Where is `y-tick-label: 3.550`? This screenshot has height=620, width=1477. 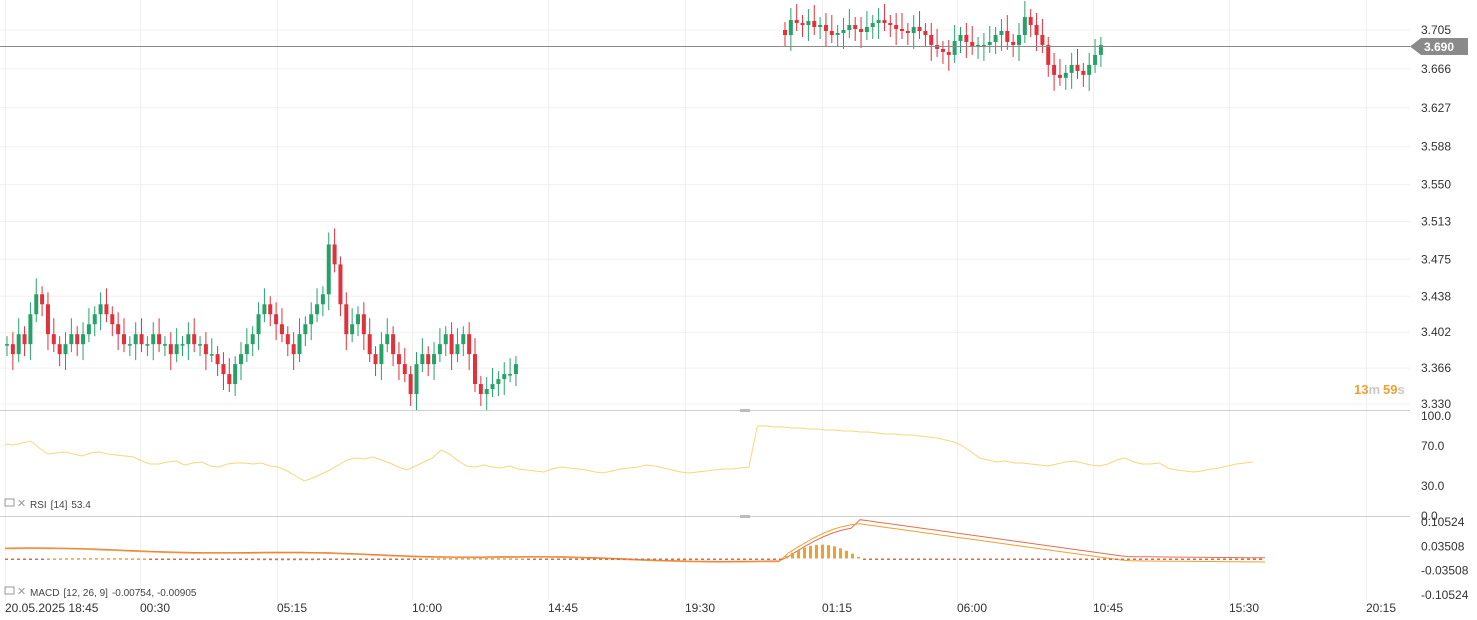 y-tick-label: 3.550 is located at coordinates (1436, 185).